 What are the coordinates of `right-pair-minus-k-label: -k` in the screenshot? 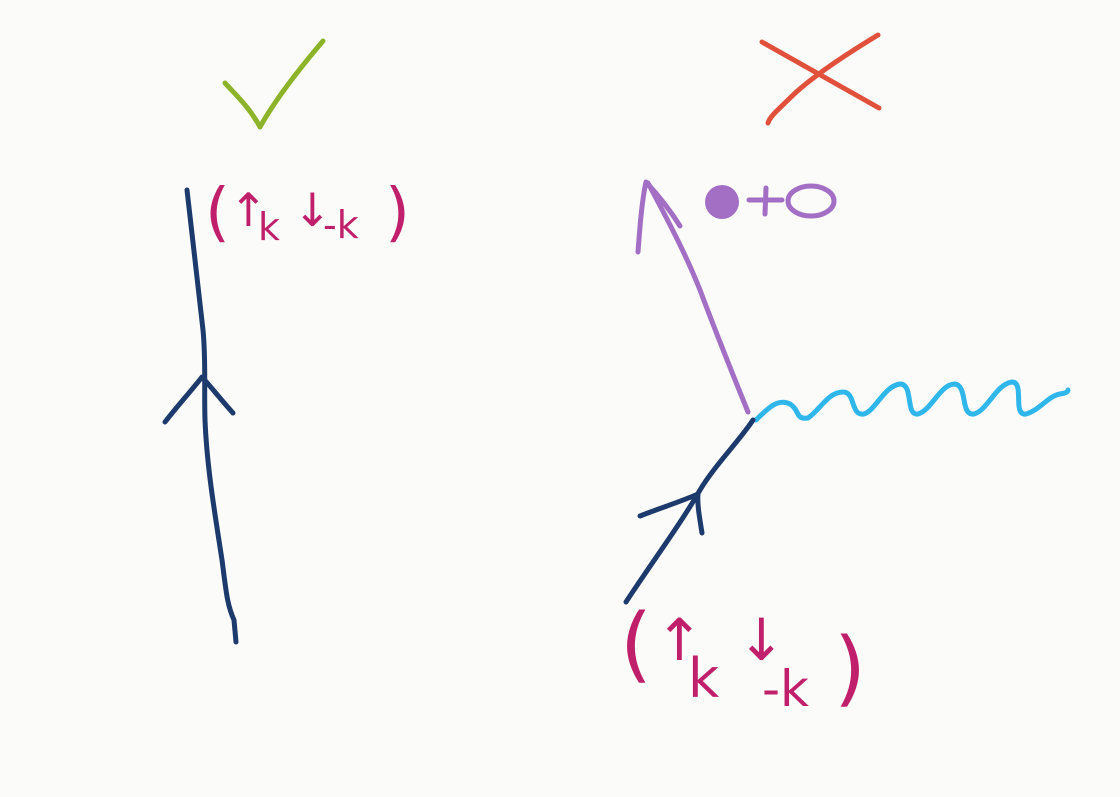 It's located at (785, 689).